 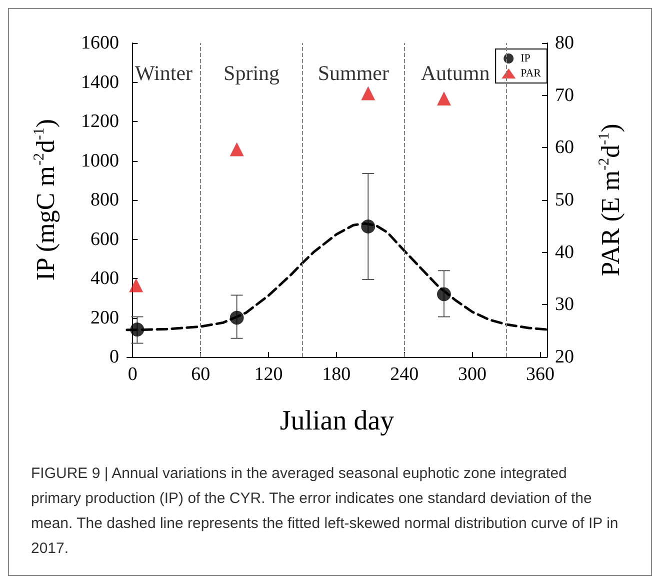 I want to click on y-tick-label: 1400, so click(x=100, y=82).